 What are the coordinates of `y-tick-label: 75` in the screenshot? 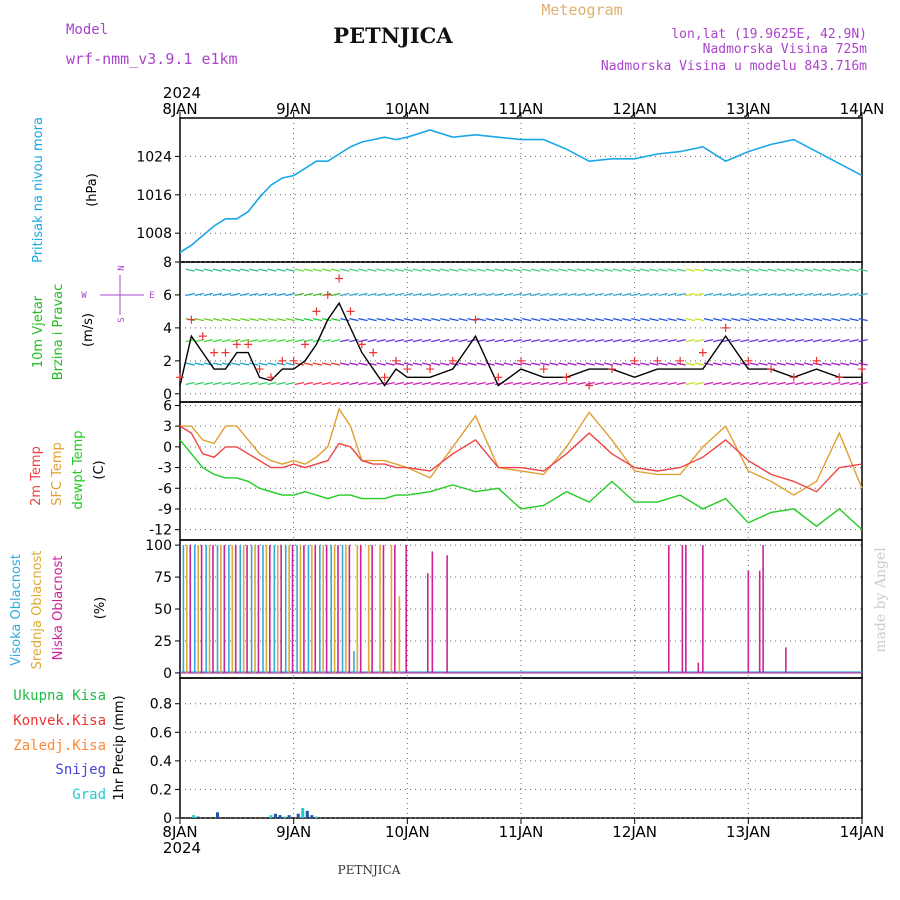 It's located at (163, 578).